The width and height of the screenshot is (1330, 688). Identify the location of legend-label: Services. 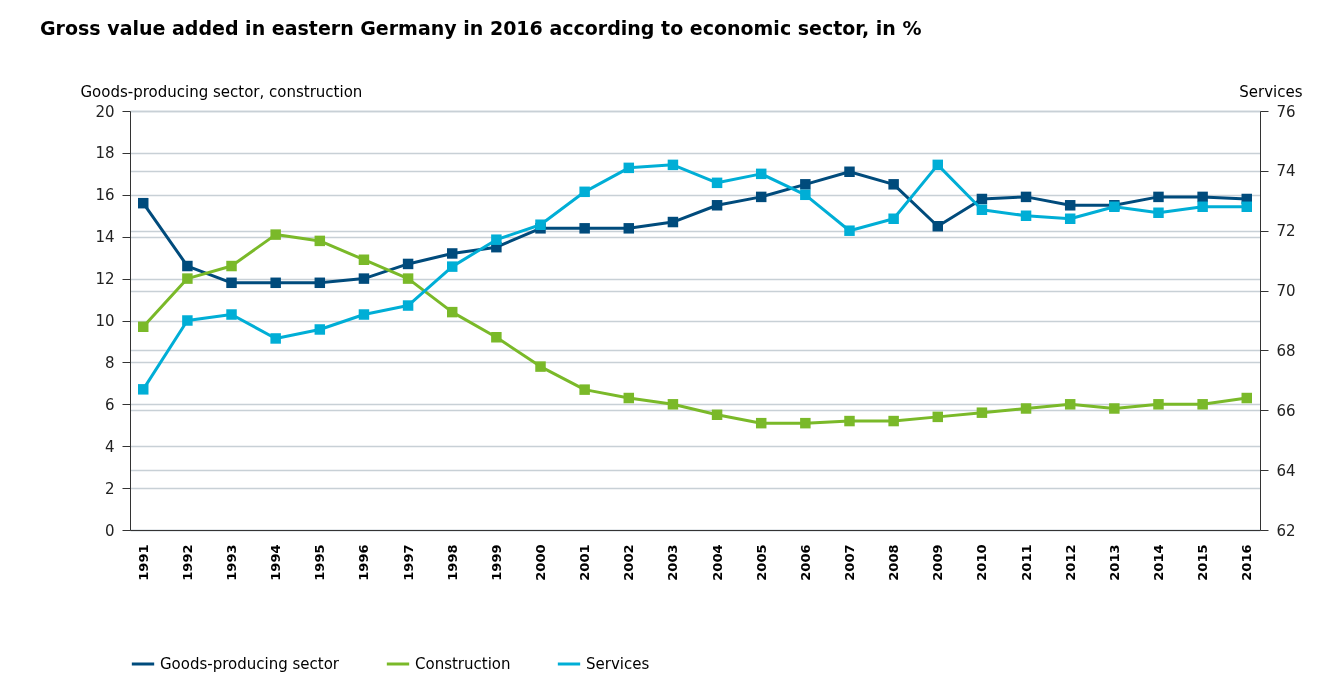
(618, 664).